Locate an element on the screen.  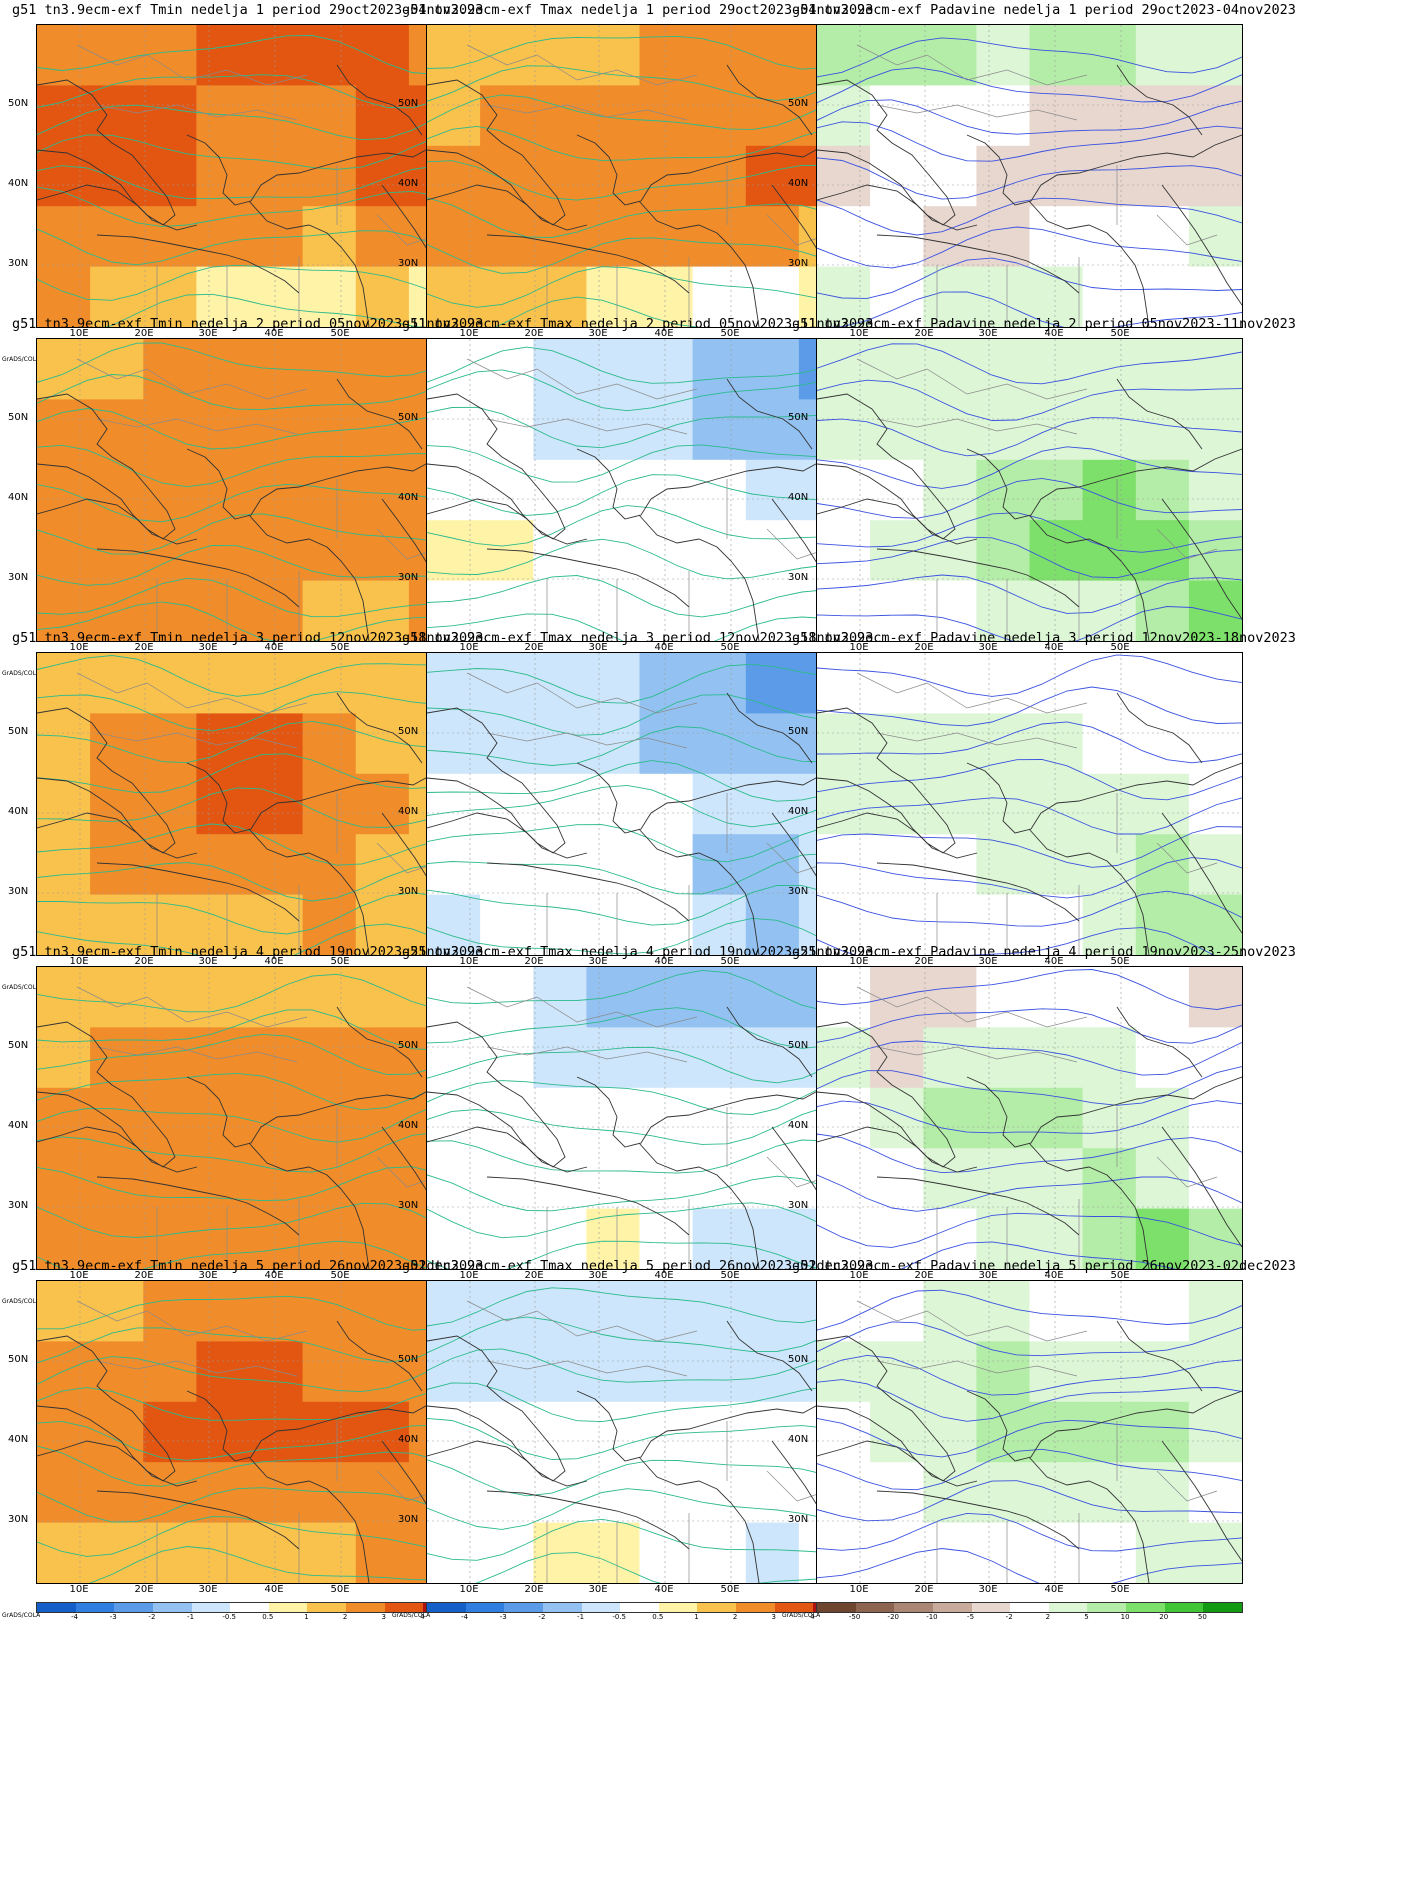
map-area is located at coordinates (249, 176).